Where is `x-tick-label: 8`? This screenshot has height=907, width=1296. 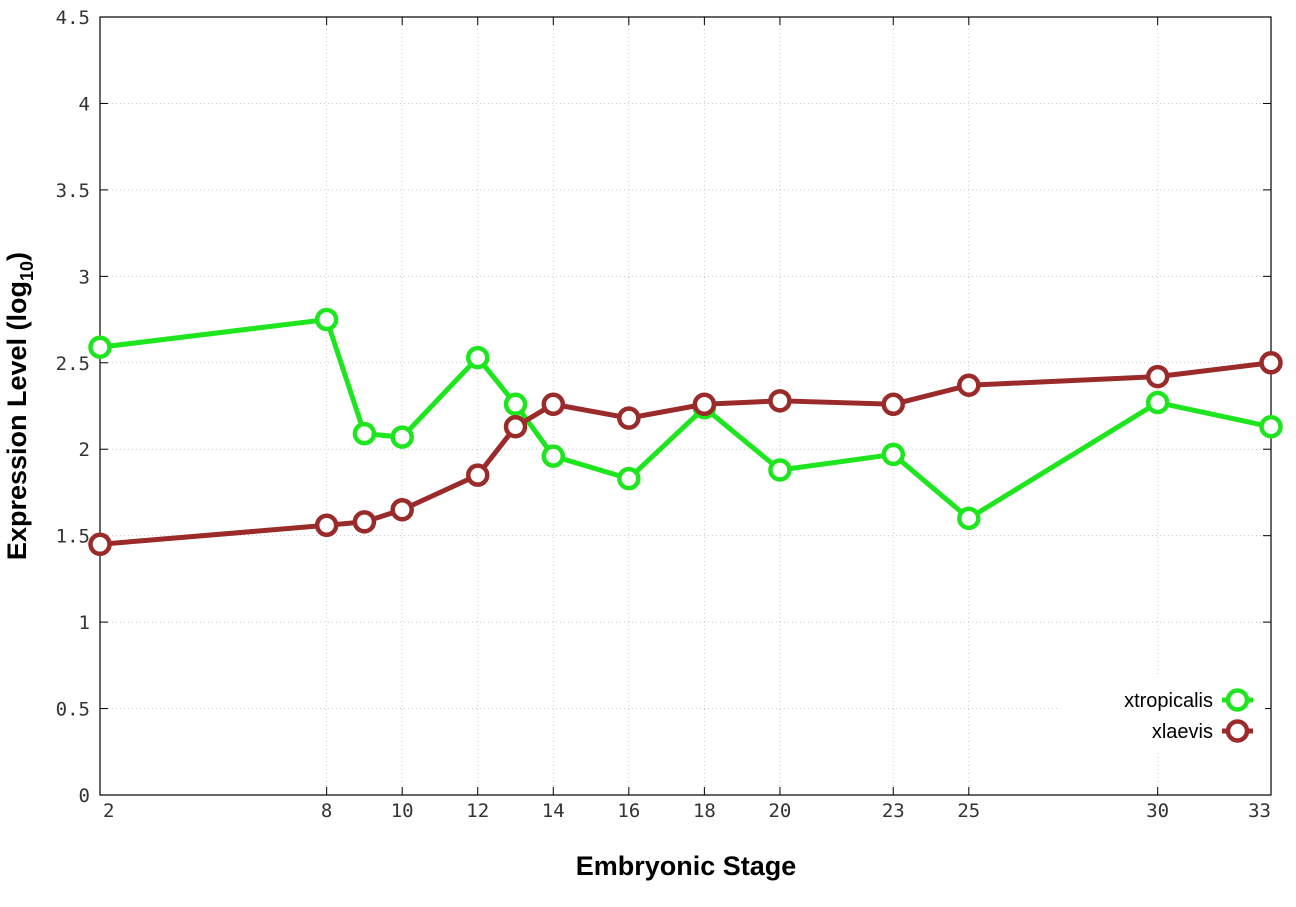 x-tick-label: 8 is located at coordinates (326, 811).